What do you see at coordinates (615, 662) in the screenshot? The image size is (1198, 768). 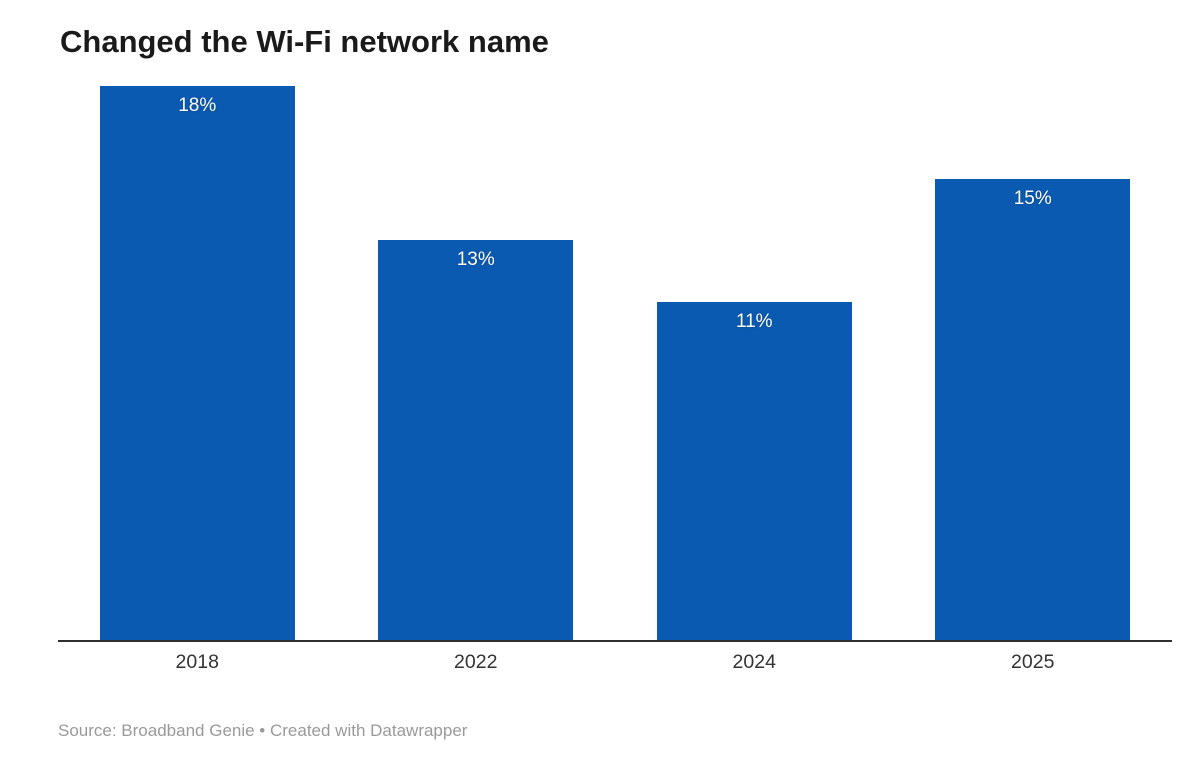 I see `x-axis-tick-labels: 2018 2022 2024 2025` at bounding box center [615, 662].